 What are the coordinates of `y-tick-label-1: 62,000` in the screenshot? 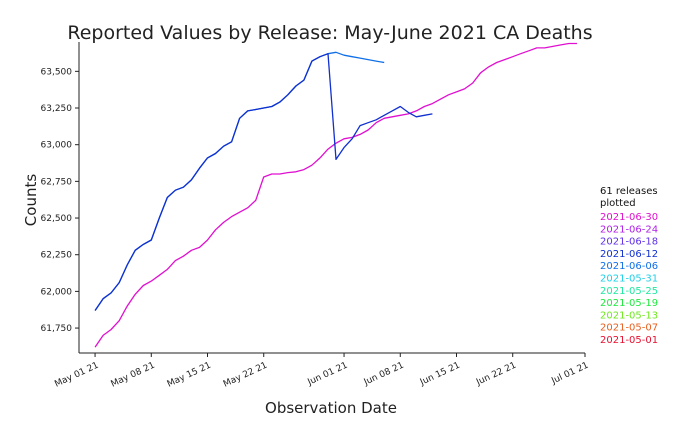 It's located at (57, 292).